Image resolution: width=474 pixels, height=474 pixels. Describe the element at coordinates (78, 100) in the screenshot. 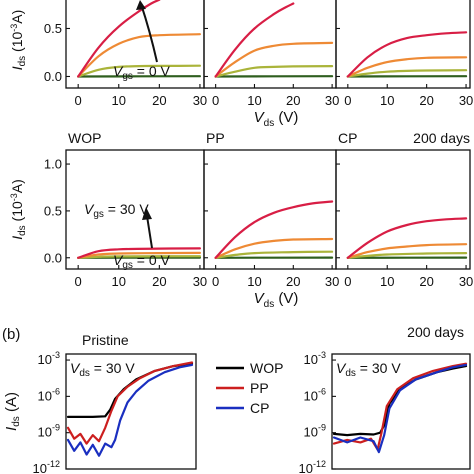

I see `x-tick-label: 0` at that location.